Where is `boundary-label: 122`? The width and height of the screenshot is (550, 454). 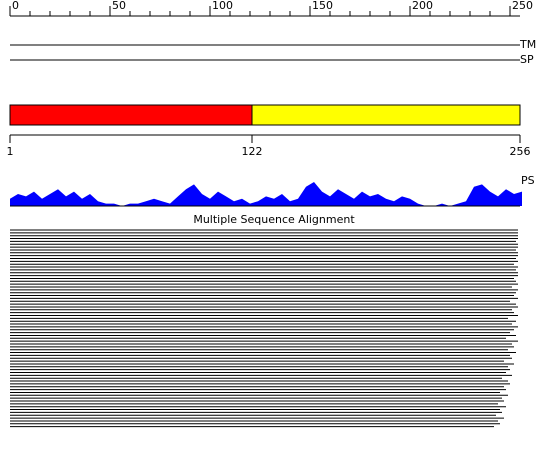
boundary-label: 122 is located at coordinates (252, 151).